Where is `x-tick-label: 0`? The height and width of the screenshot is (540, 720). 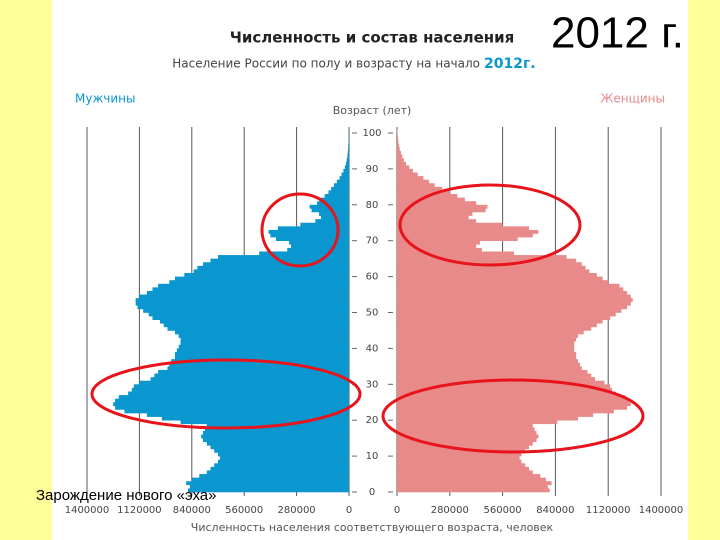
x-tick-label: 0 is located at coordinates (397, 510).